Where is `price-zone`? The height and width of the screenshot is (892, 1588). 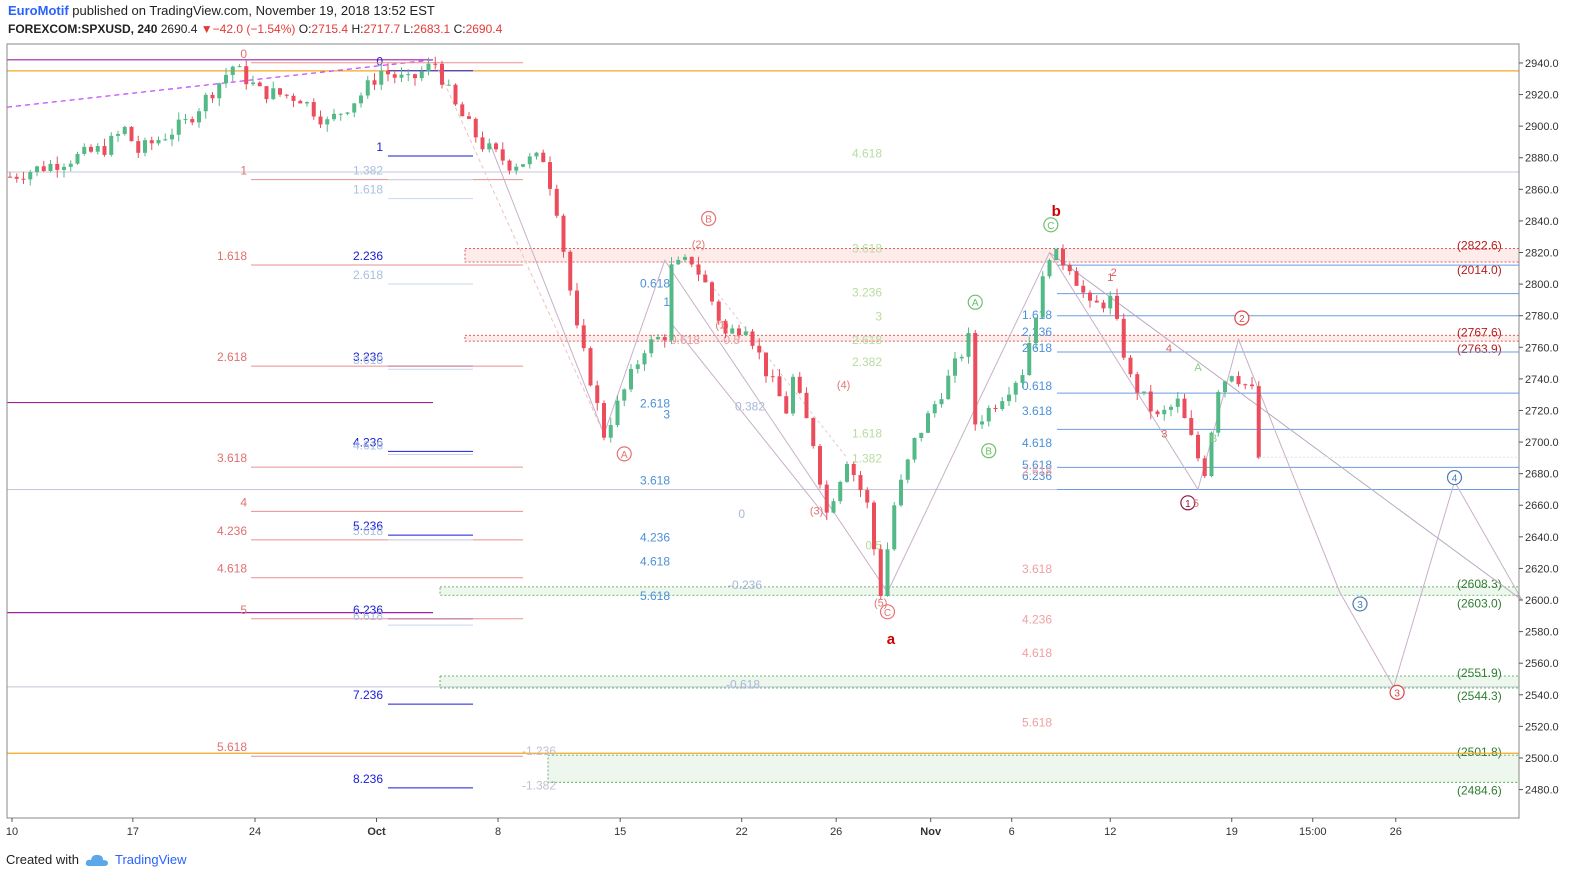 price-zone is located at coordinates (979, 591).